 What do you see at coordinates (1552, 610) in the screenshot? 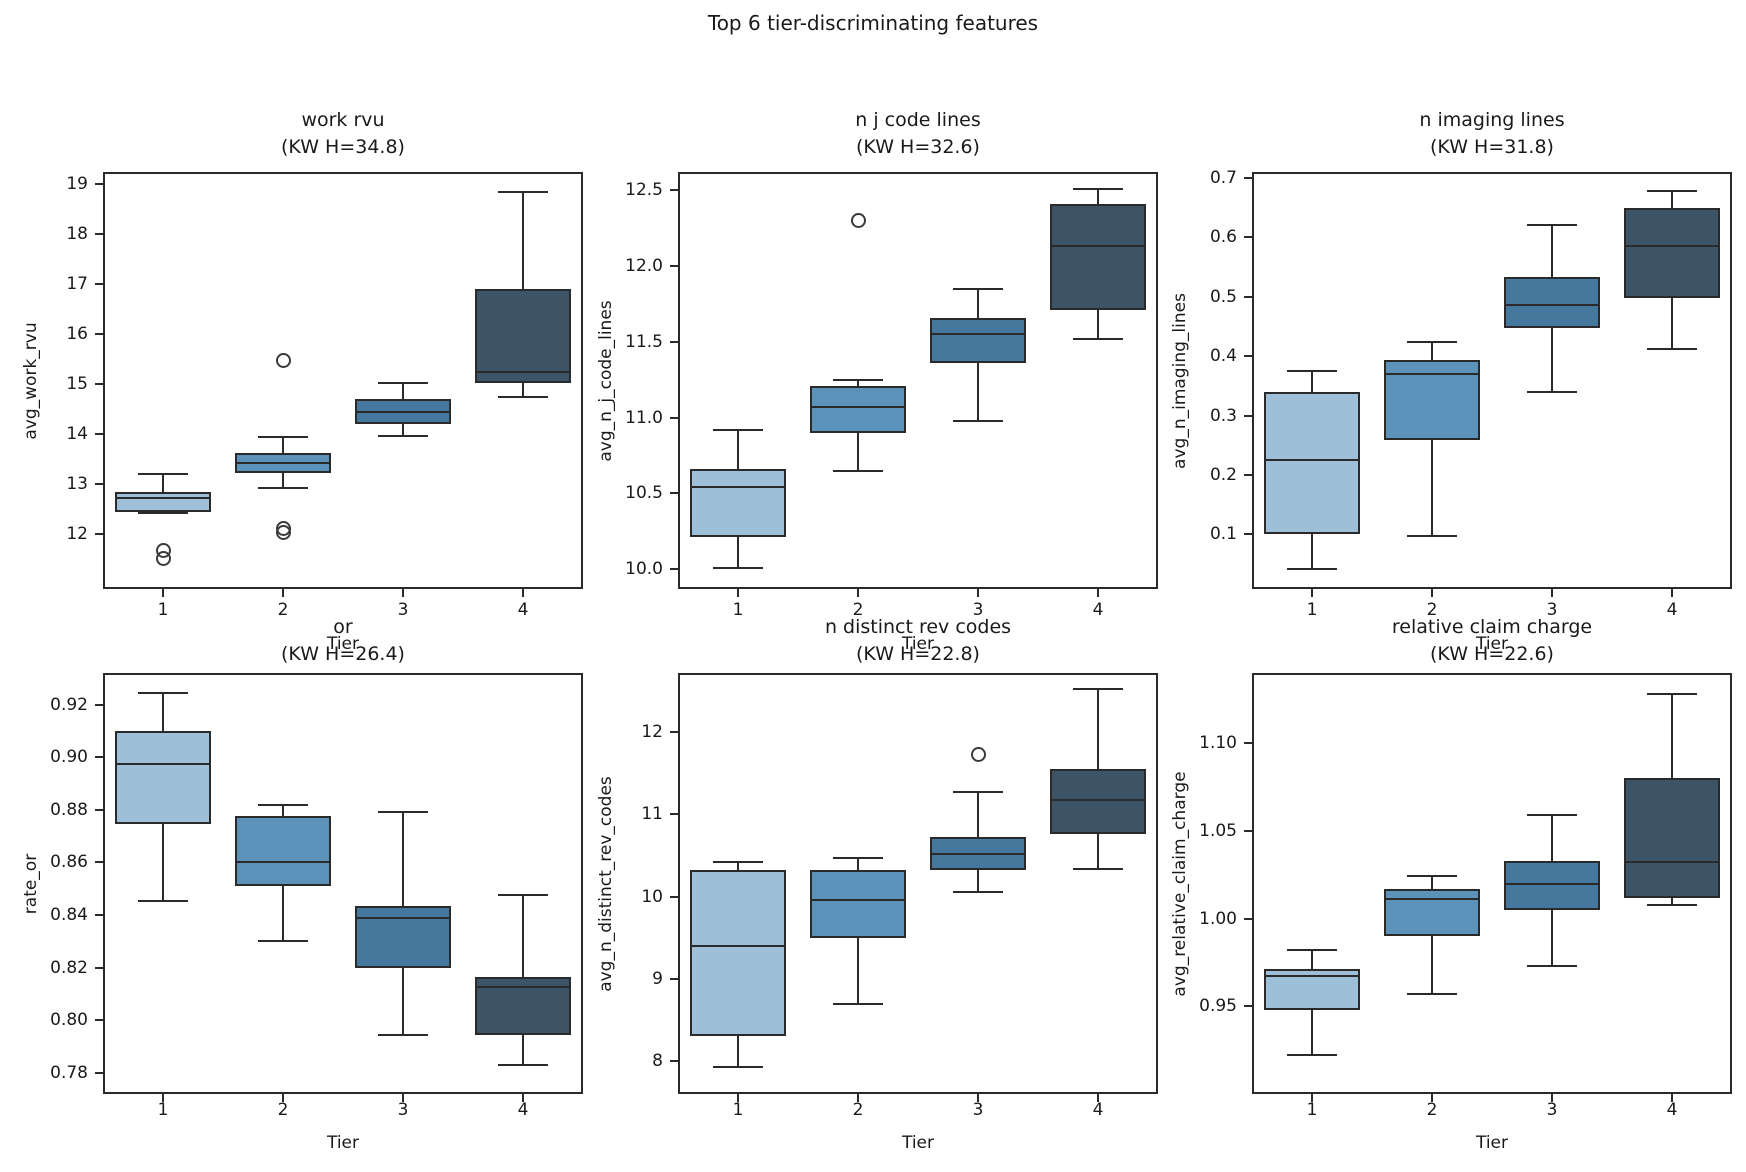
I see `x-tick-label: 3` at bounding box center [1552, 610].